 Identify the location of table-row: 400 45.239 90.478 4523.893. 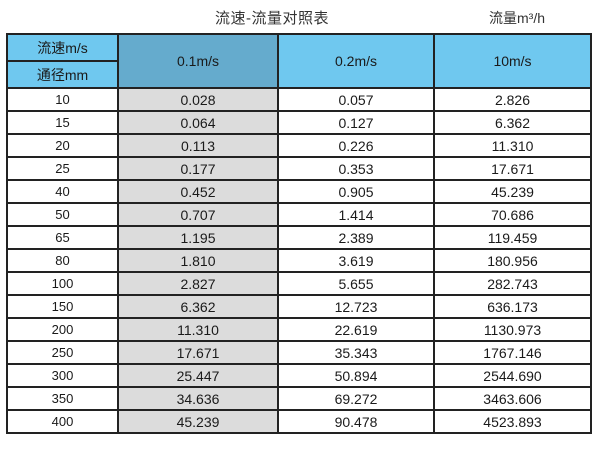
(299, 421).